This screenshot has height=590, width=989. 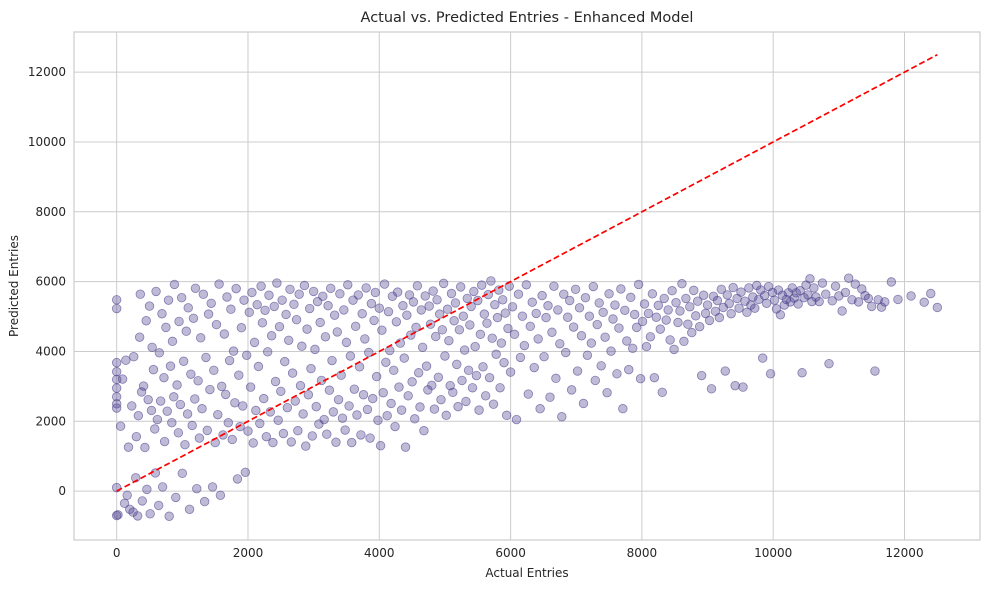 What do you see at coordinates (50, 421) in the screenshot?
I see `y-tick-label: 2000` at bounding box center [50, 421].